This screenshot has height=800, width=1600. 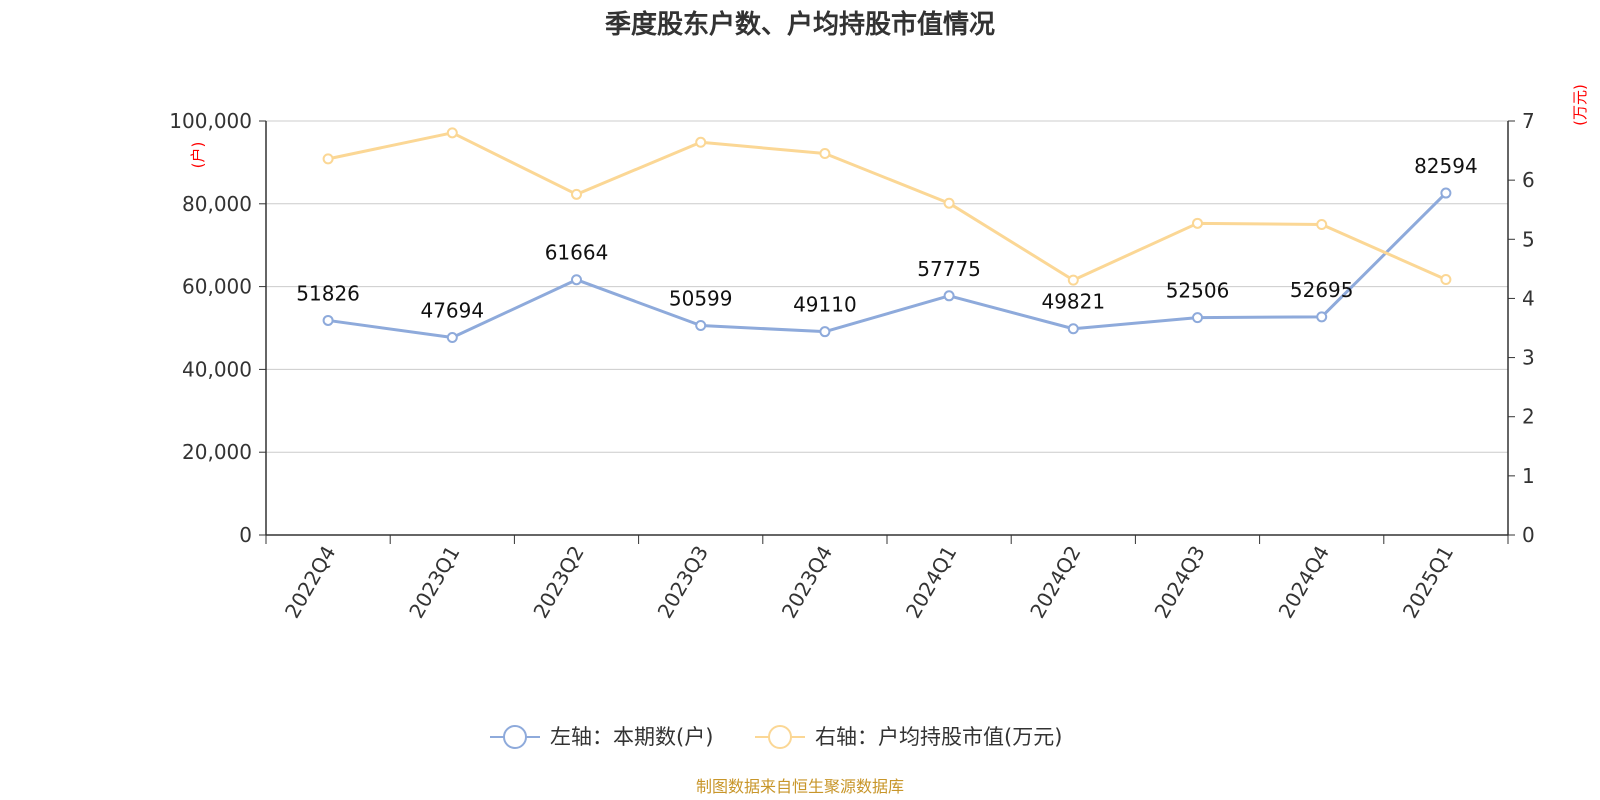 I want to click on left-axis-ticks: 0 20,000 40,000 60,000 80,000 100,000, so click(x=217, y=328).